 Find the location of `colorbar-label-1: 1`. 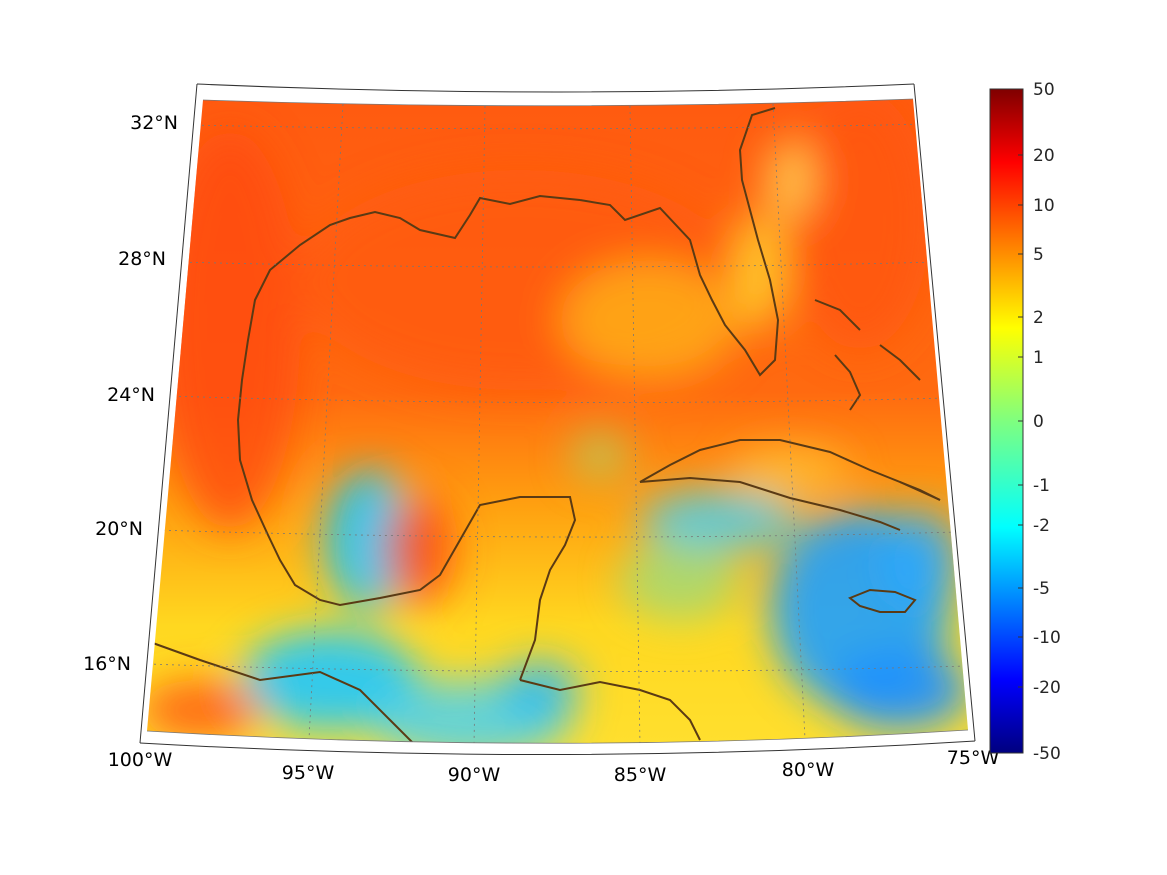

colorbar-label-1: 1 is located at coordinates (1038, 358).